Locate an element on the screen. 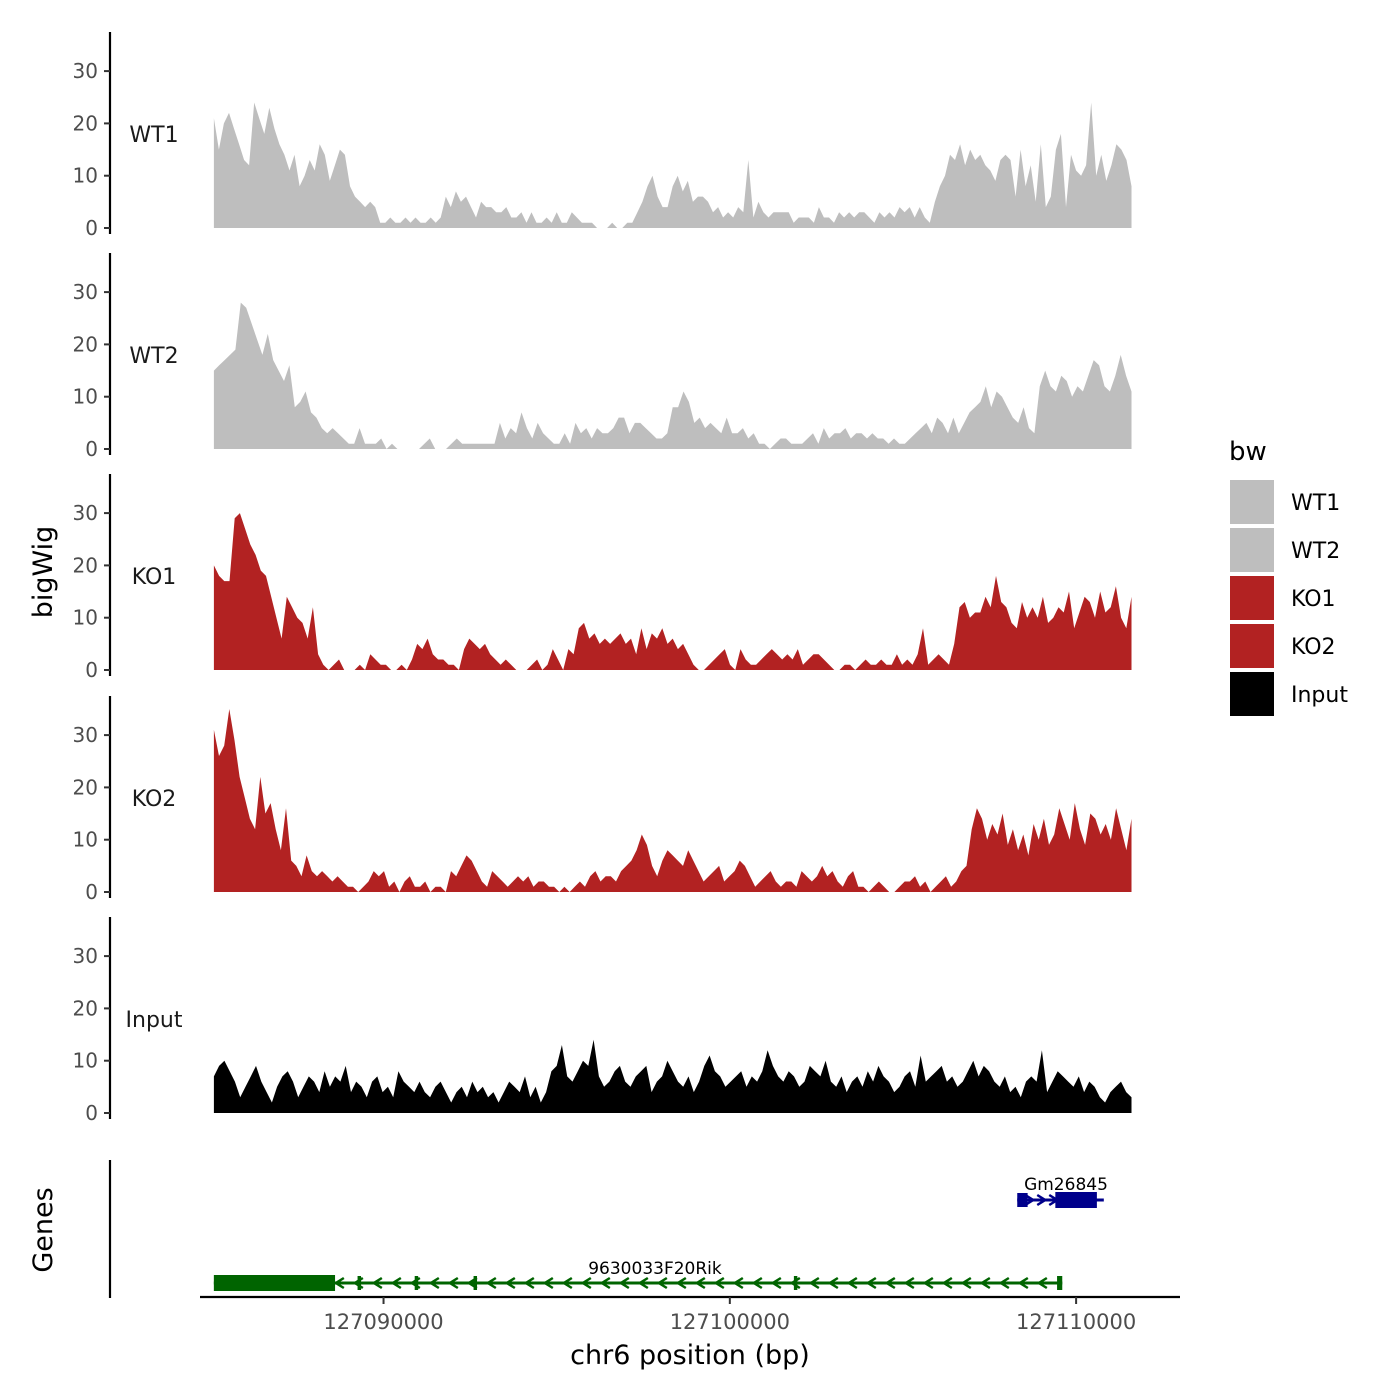  signal-area-wt2 is located at coordinates (672, 375).